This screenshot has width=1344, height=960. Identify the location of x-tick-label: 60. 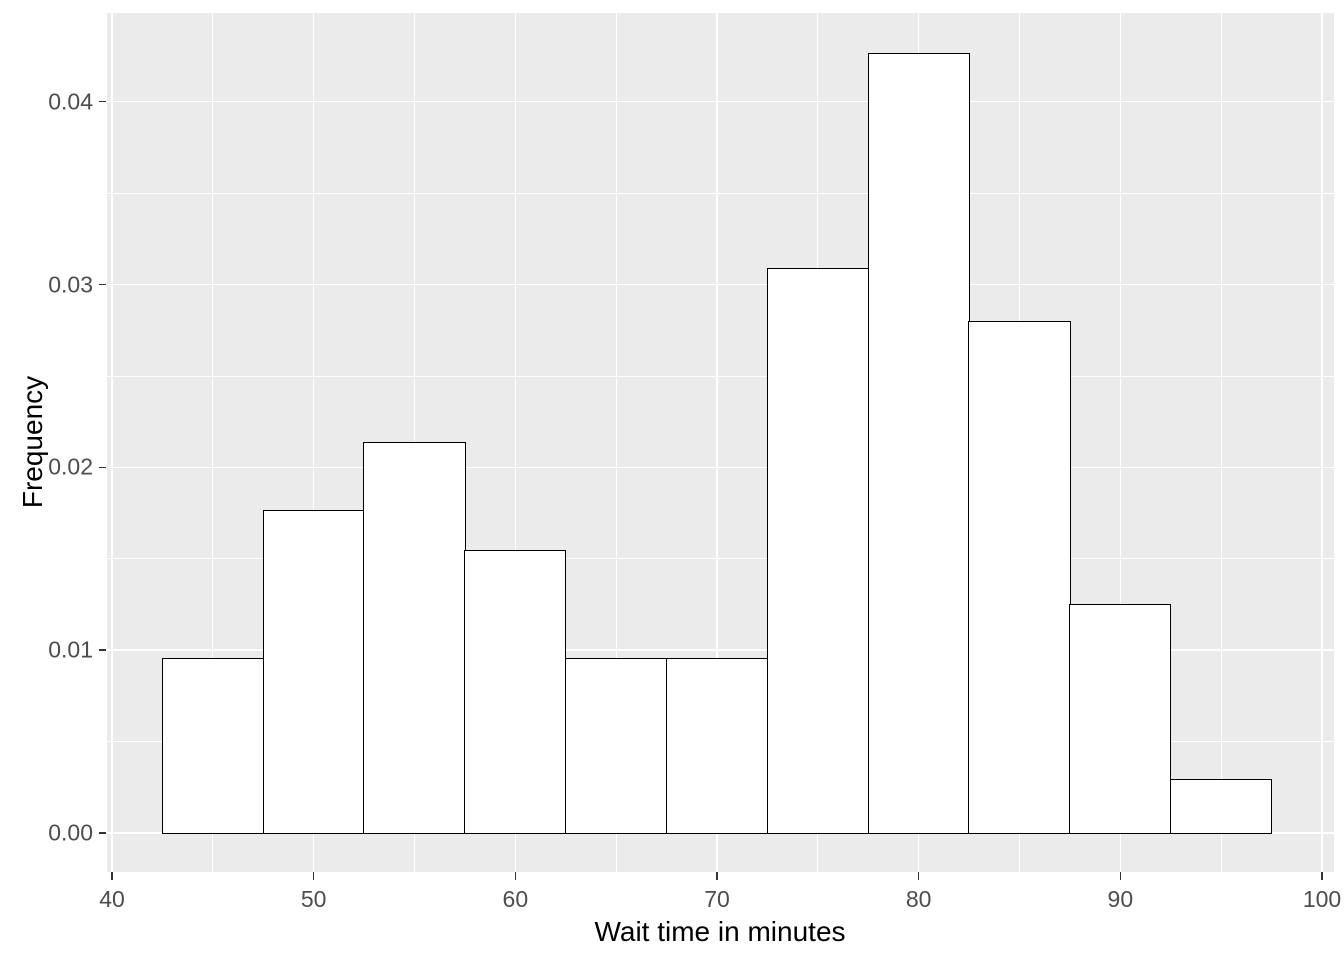
(515, 899).